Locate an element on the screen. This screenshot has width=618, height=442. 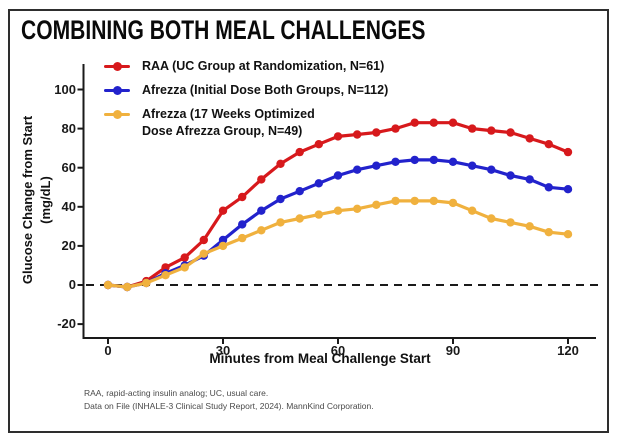
chart-title: COMBINING BOTH MEAL CHALLENGES is located at coordinates (223, 30).